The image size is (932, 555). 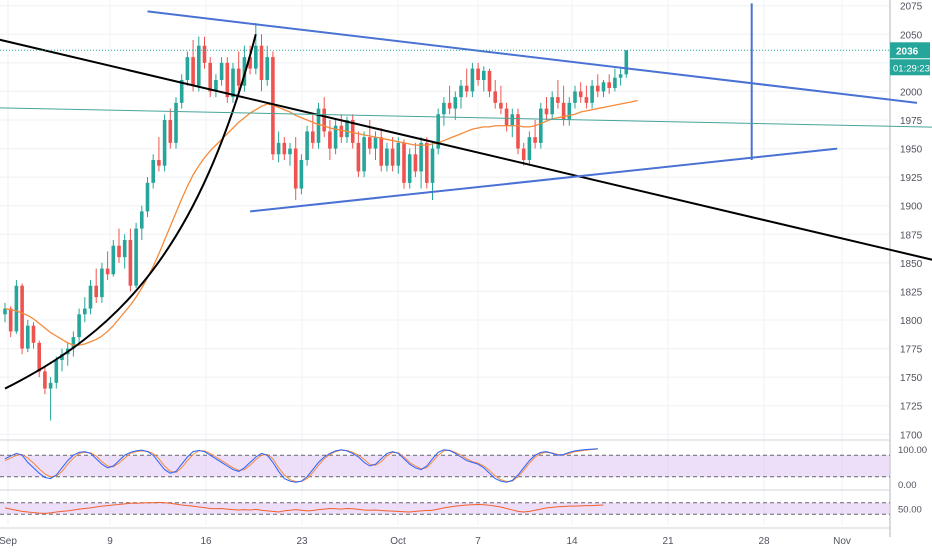 What do you see at coordinates (572, 541) in the screenshot?
I see `time-tick-label: 14` at bounding box center [572, 541].